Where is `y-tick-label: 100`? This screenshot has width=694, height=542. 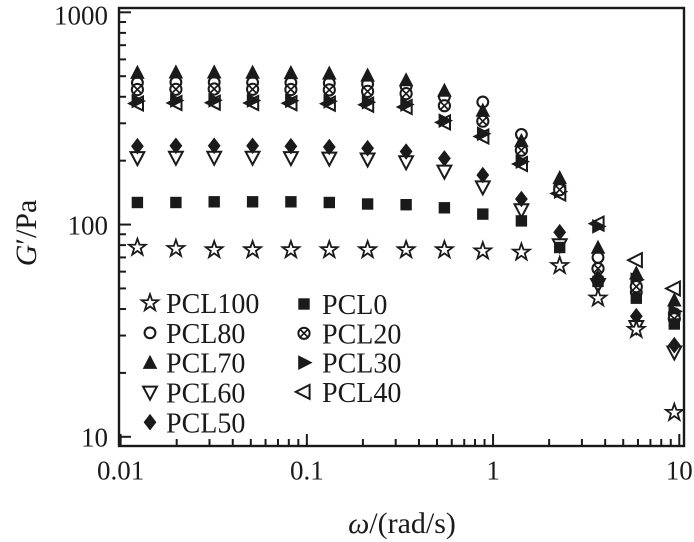
y-tick-label: 100 is located at coordinates (88, 225).